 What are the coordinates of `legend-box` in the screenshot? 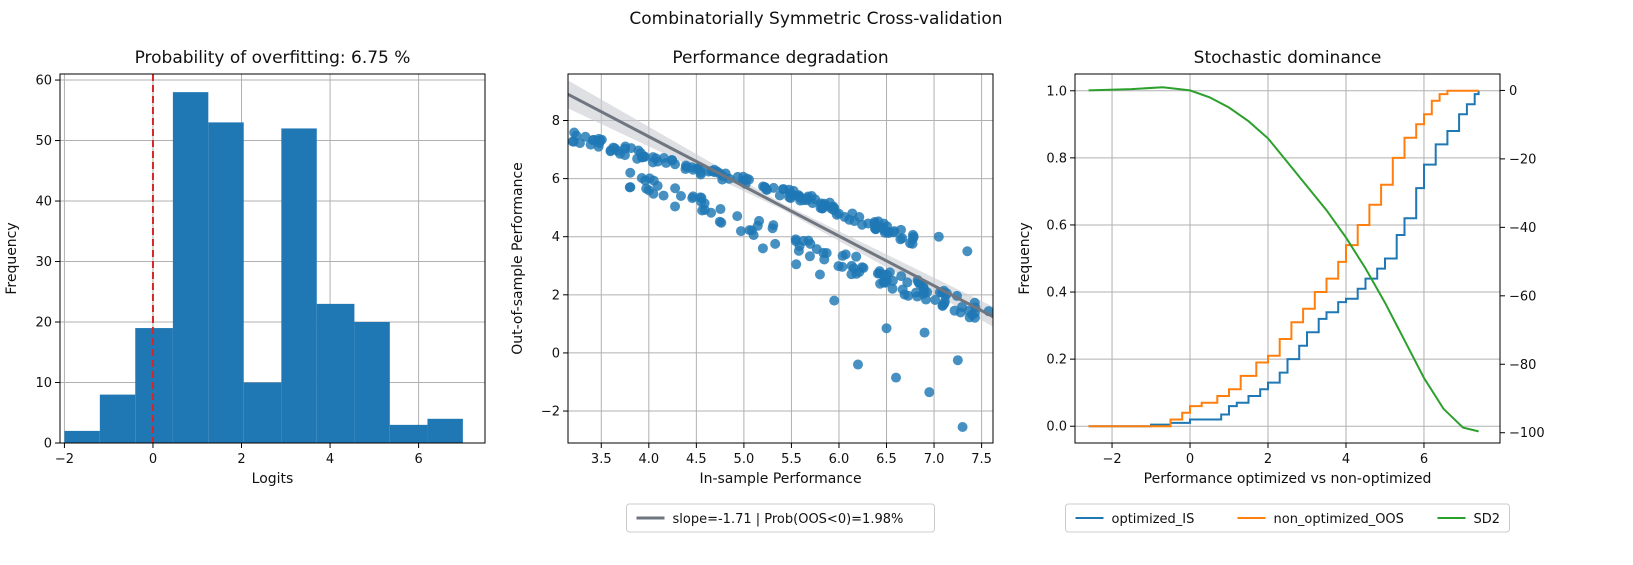 It's located at (780, 518).